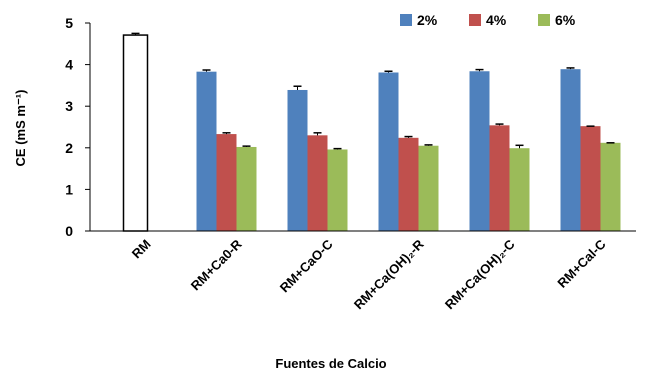 This screenshot has height=375, width=663. What do you see at coordinates (427, 20) in the screenshot?
I see `legend-label-2: 2%` at bounding box center [427, 20].